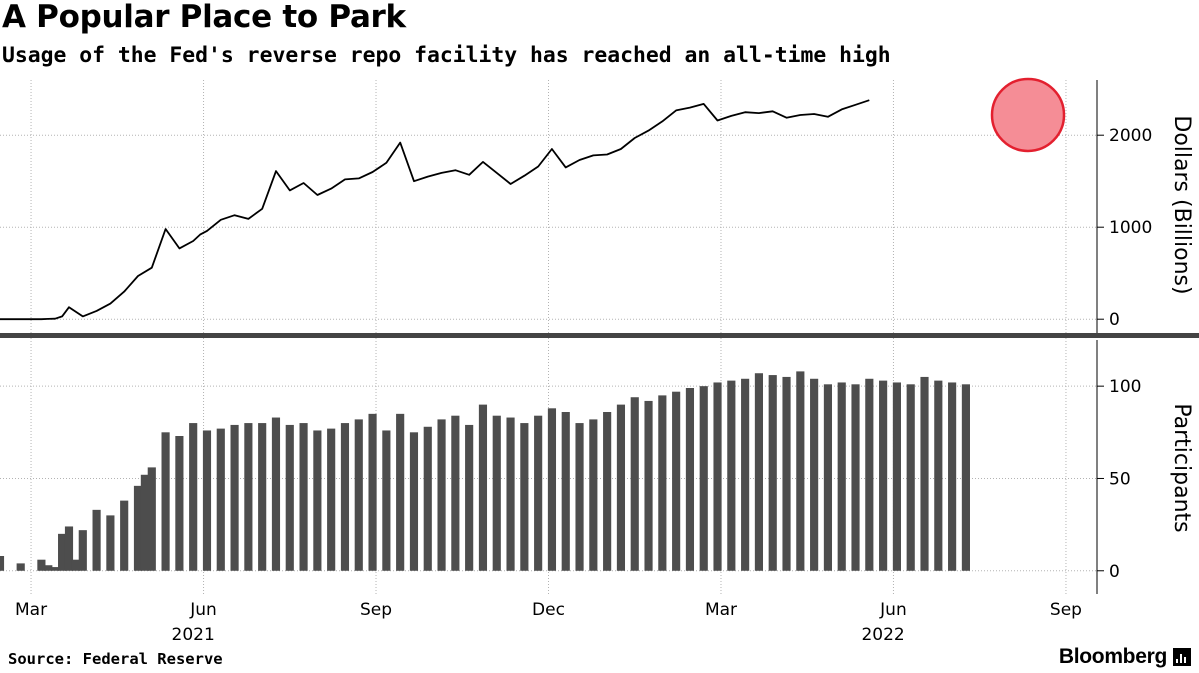  I want to click on x-year-label: 2022, so click(882, 635).